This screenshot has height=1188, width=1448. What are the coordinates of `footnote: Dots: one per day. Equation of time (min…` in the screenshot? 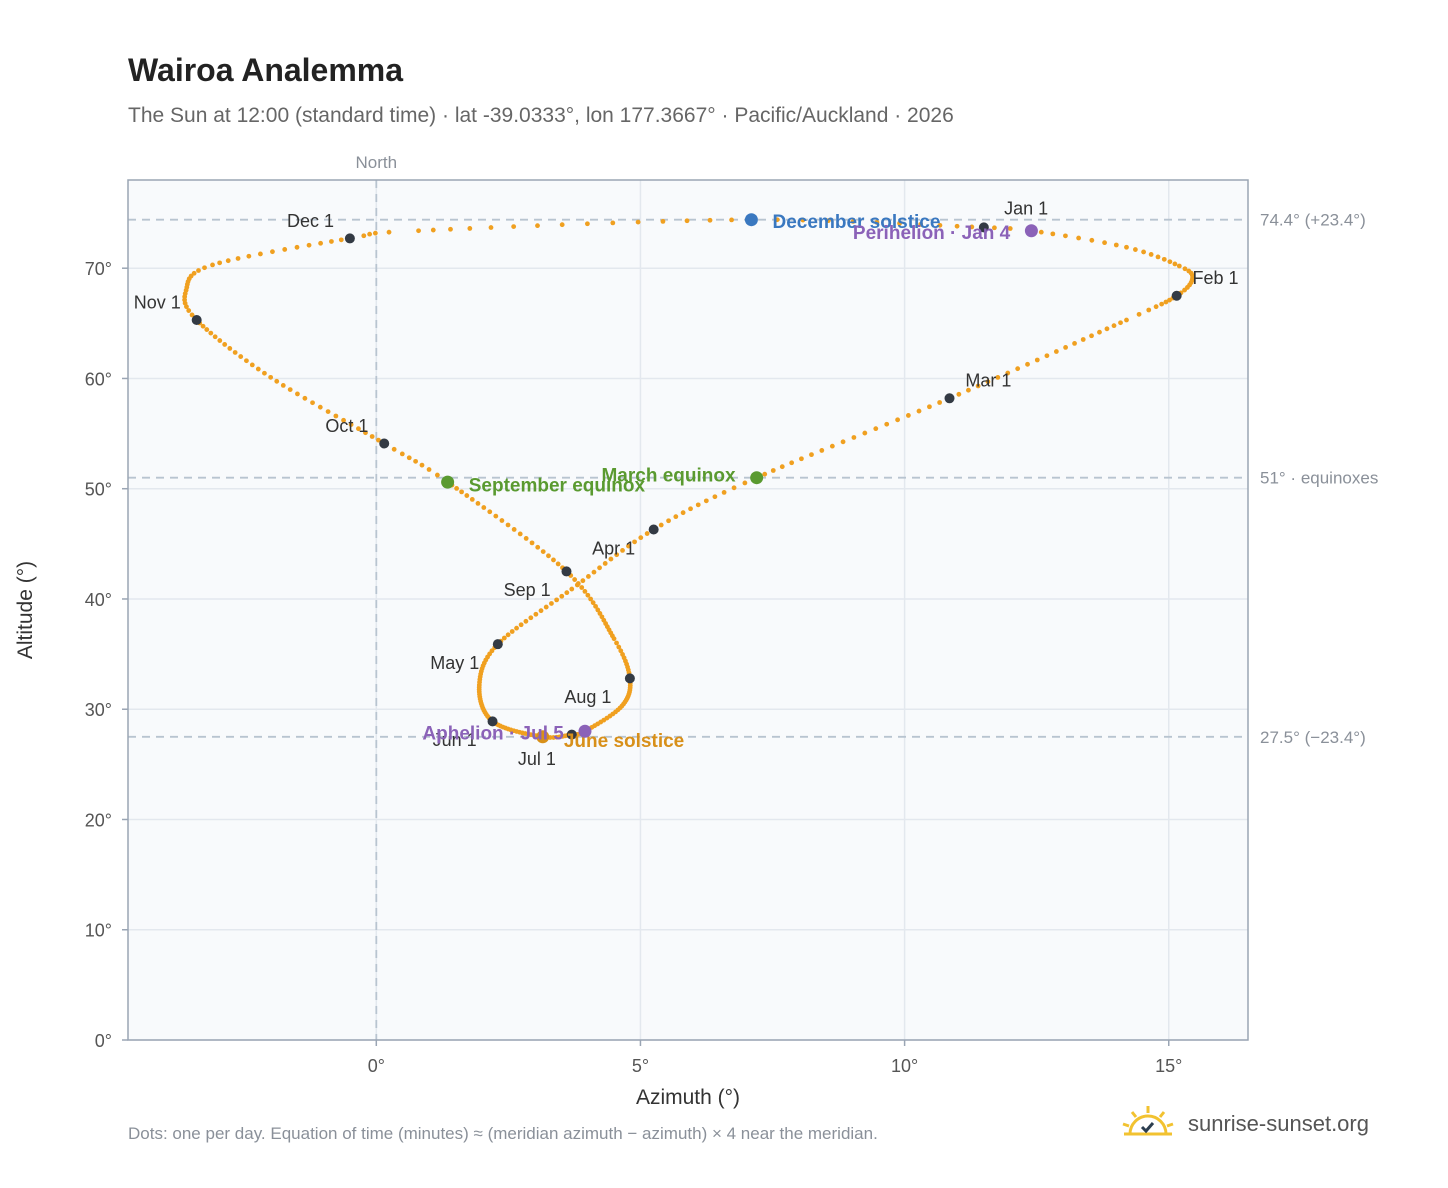 It's located at (503, 1133).